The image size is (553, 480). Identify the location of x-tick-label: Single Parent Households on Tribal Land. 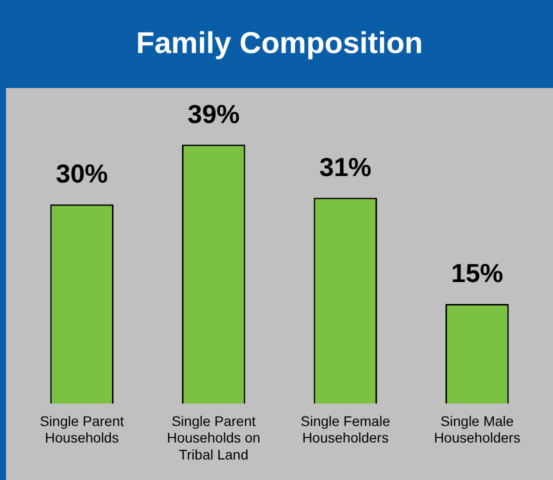
(213, 437).